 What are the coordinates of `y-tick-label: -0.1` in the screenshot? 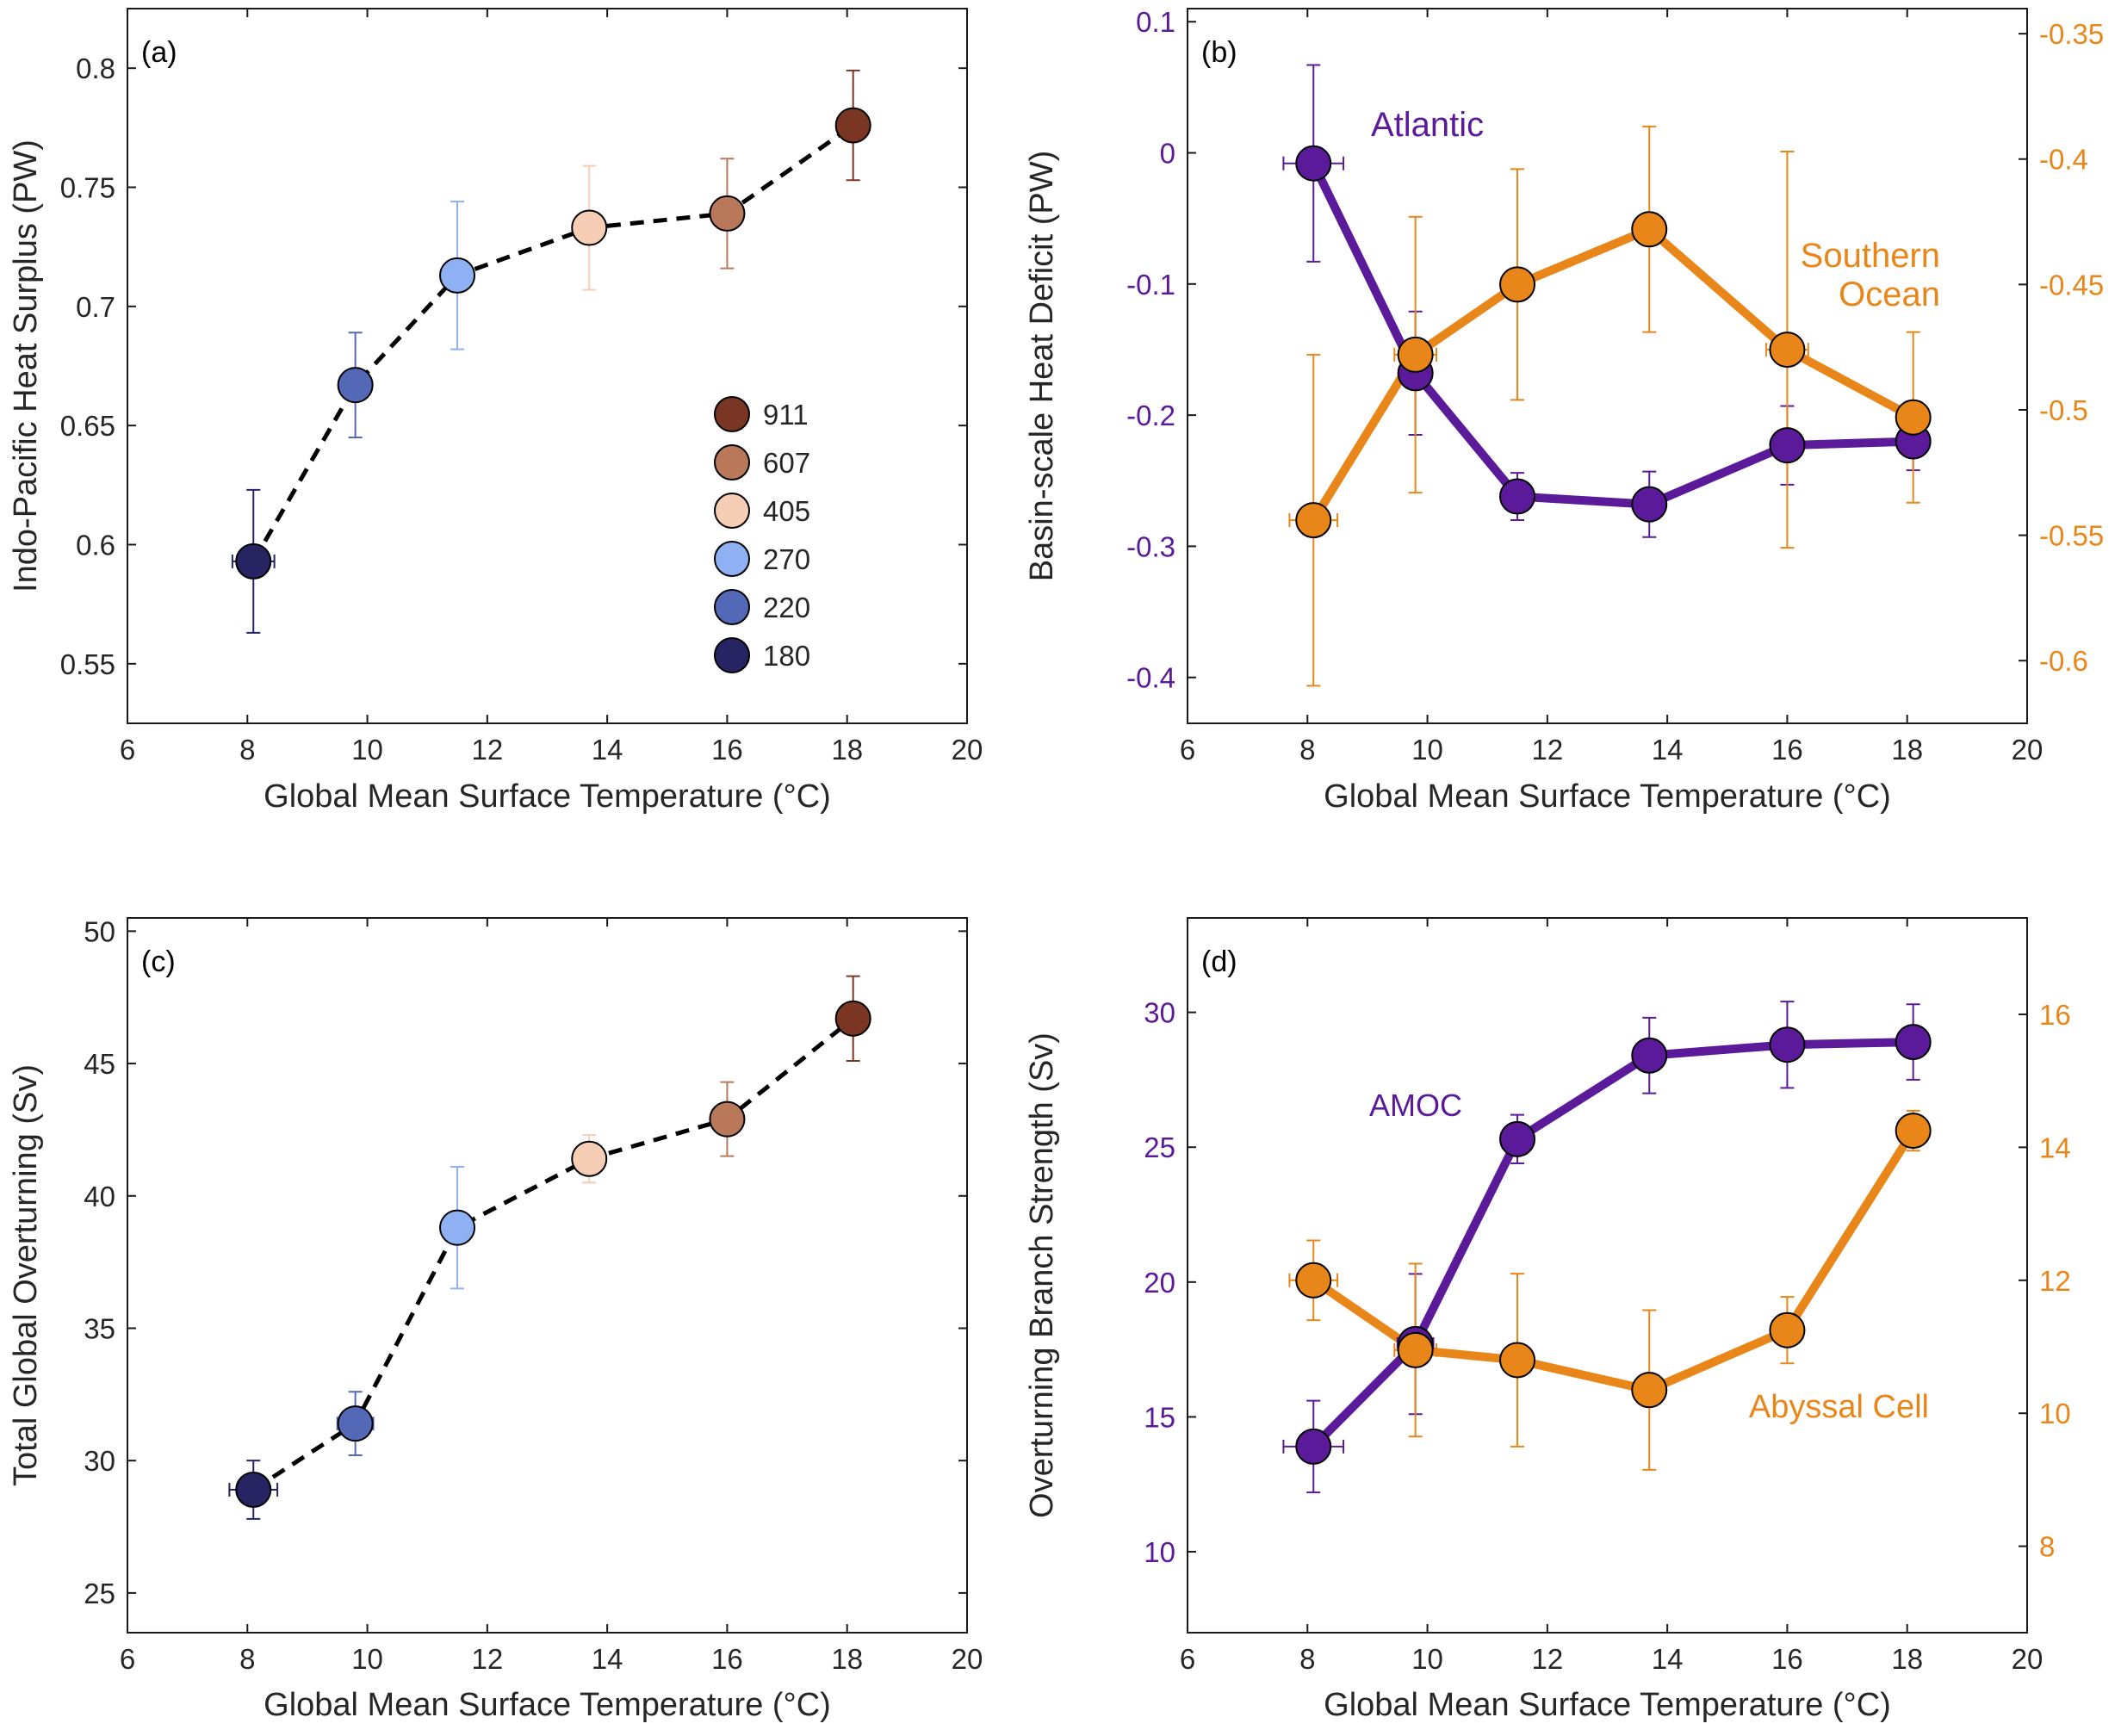 It's located at (1150, 285).